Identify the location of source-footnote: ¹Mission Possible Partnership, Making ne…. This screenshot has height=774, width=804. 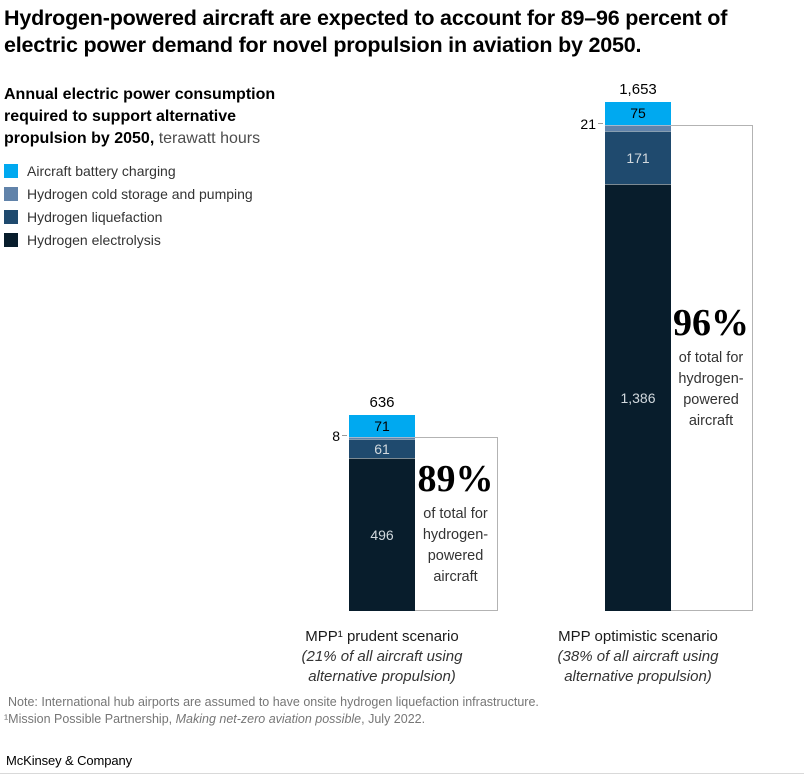
(271, 719).